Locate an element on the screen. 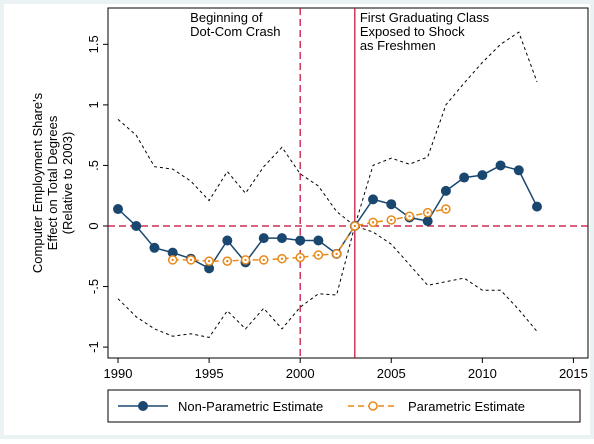  annotation-text: Exposed to Shock is located at coordinates (412, 31).